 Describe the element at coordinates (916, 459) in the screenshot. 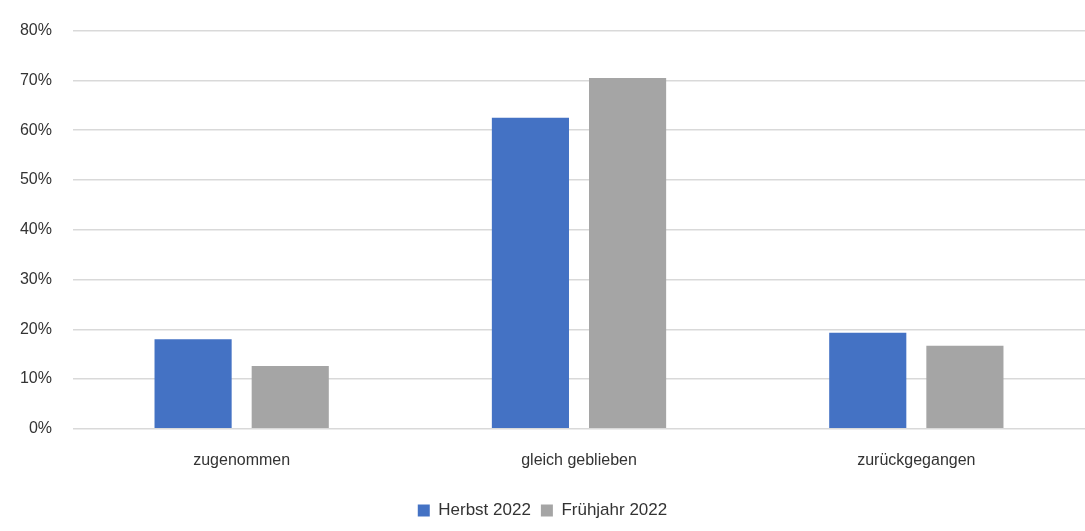

I see `x-tick-label: zurückgegangen` at that location.